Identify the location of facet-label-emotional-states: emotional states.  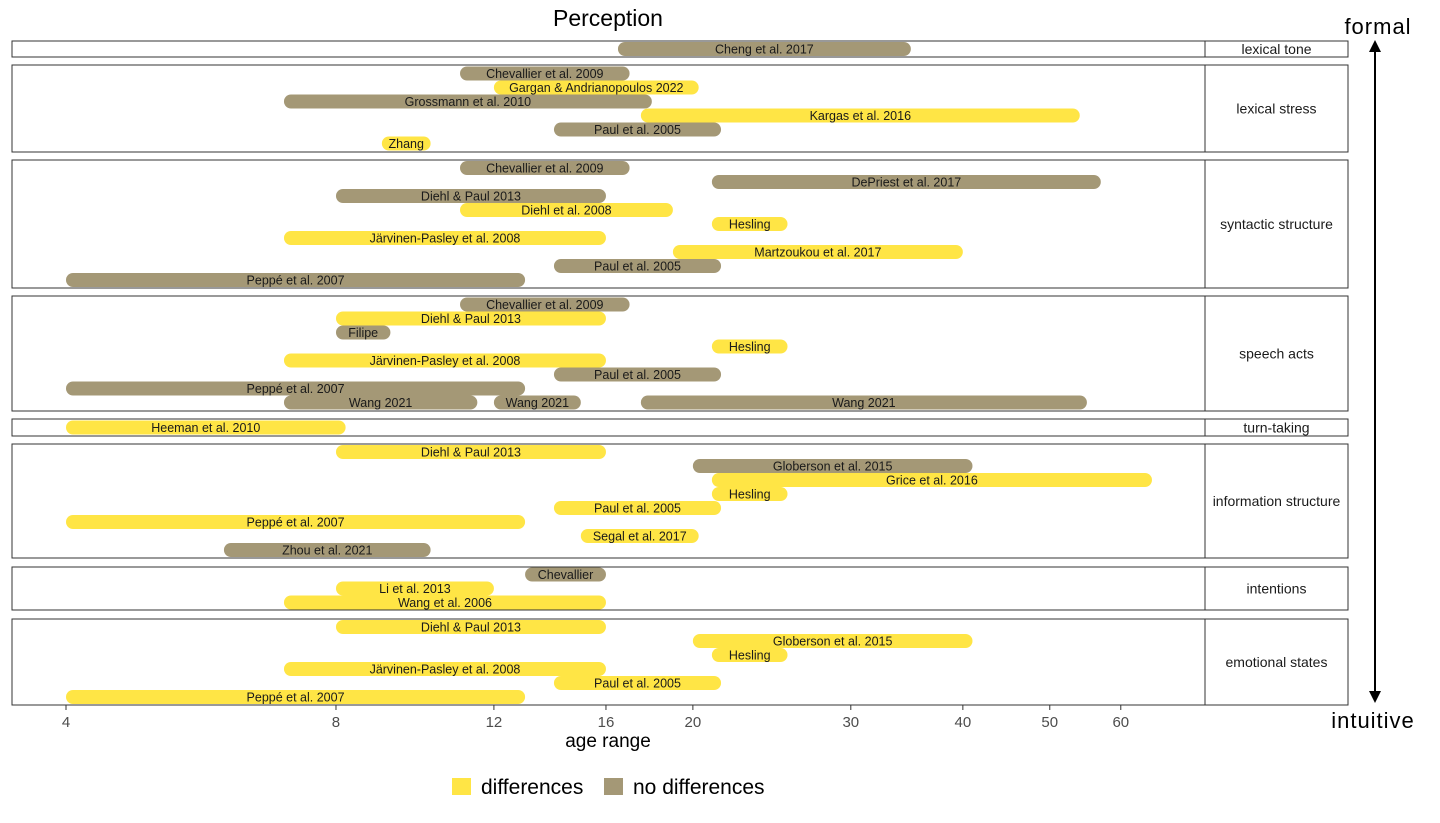
(1277, 662).